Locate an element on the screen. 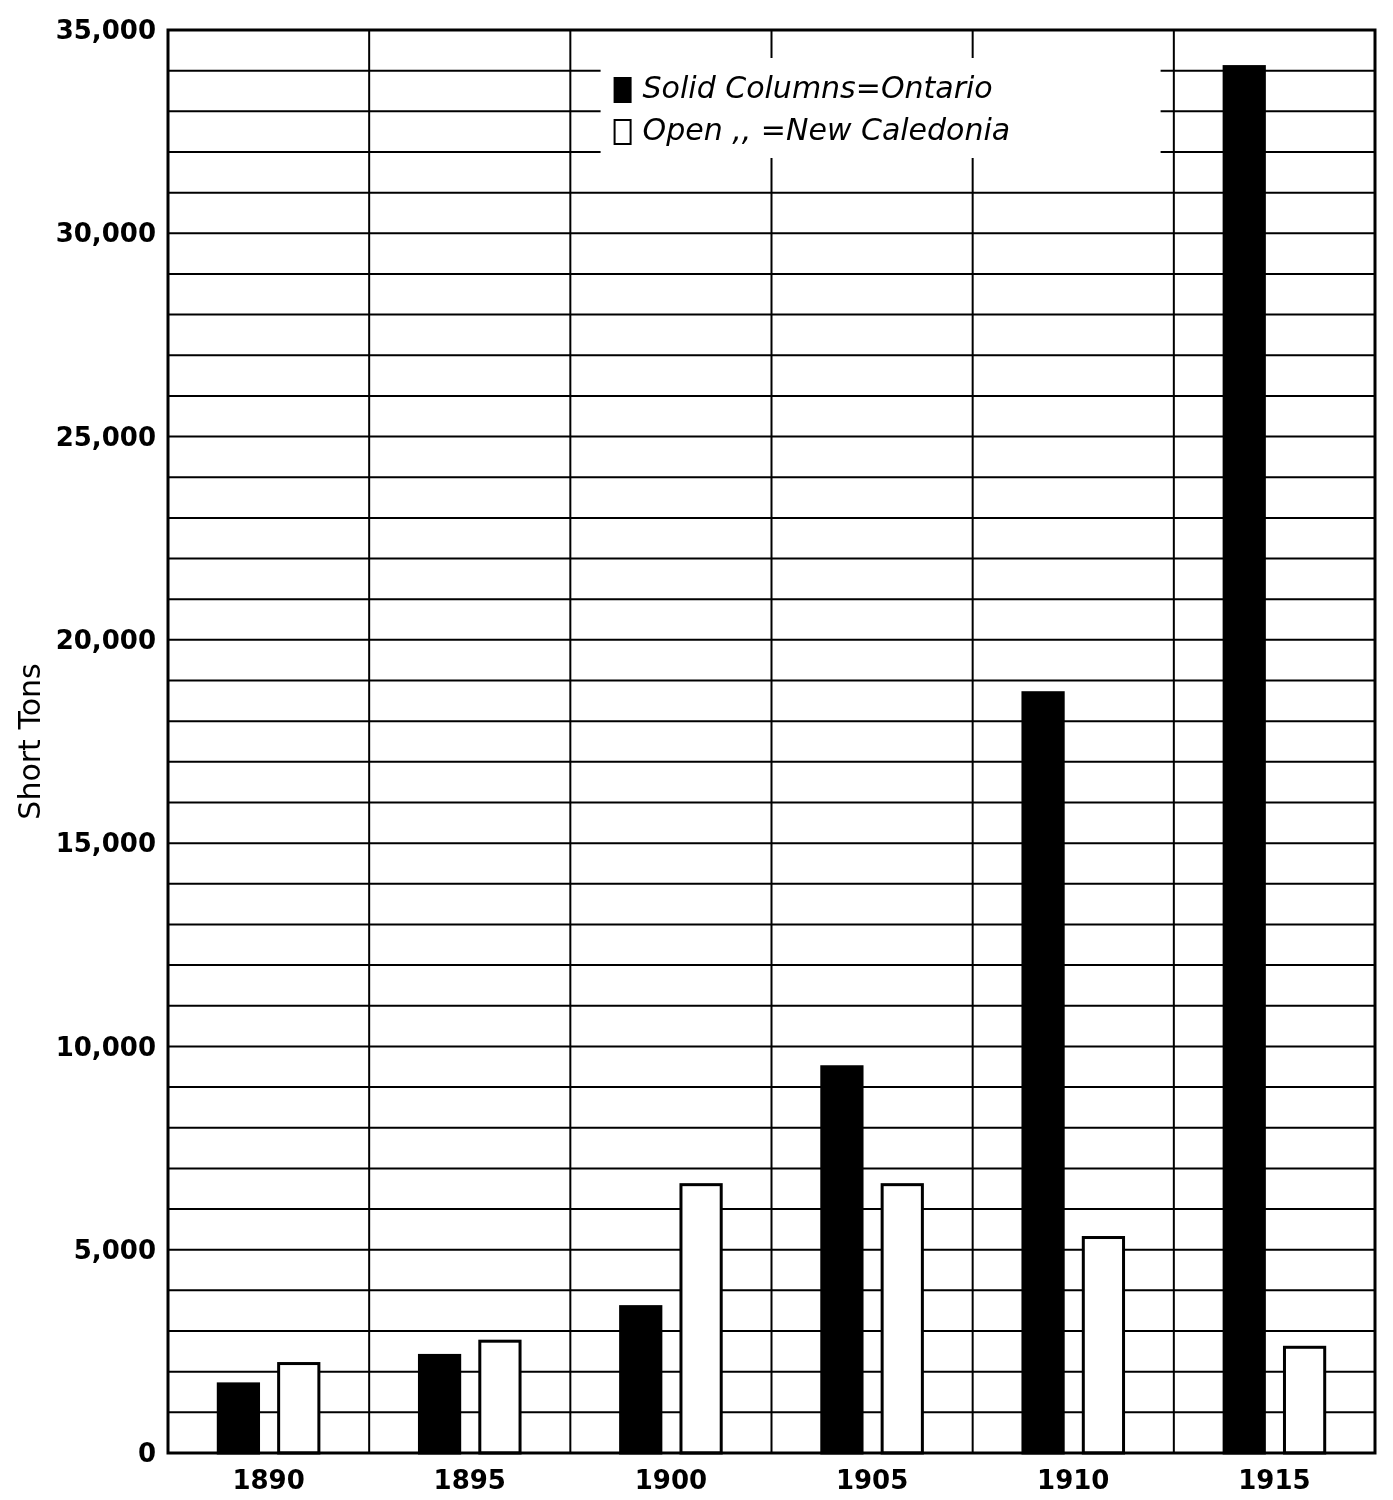  legend-label: Open ,, =New Caledonia is located at coordinates (826, 129).